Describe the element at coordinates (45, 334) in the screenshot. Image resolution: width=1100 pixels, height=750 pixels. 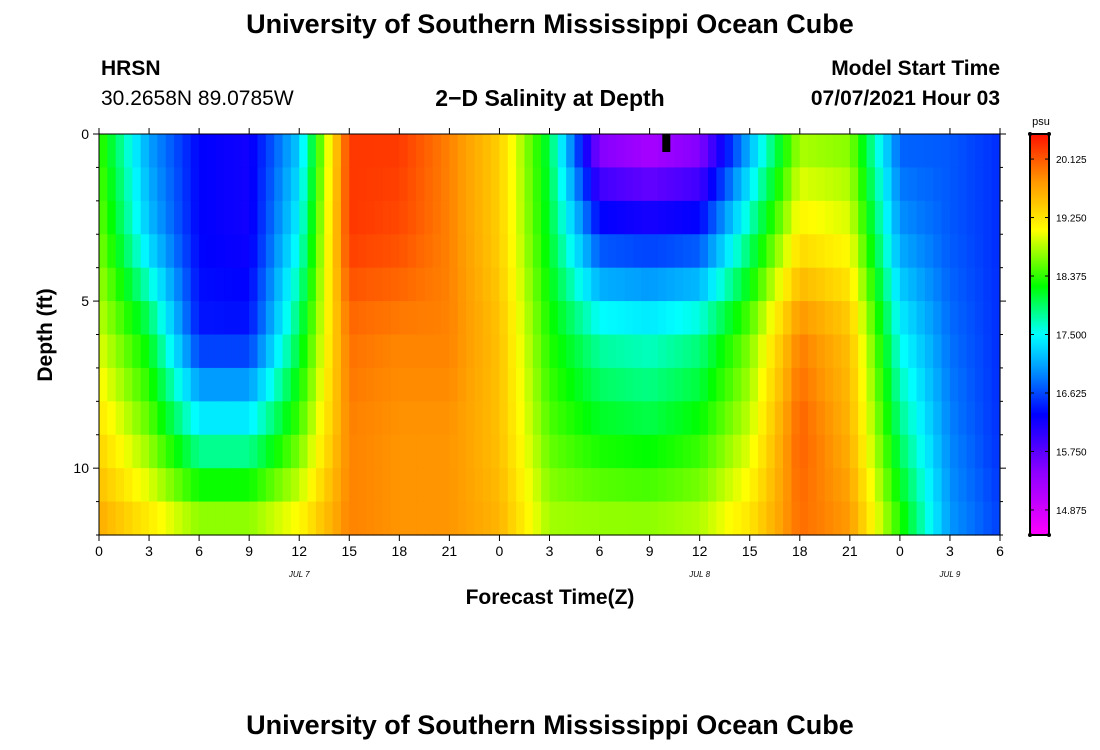
I see `y-axis-label: Depth (ft)` at that location.